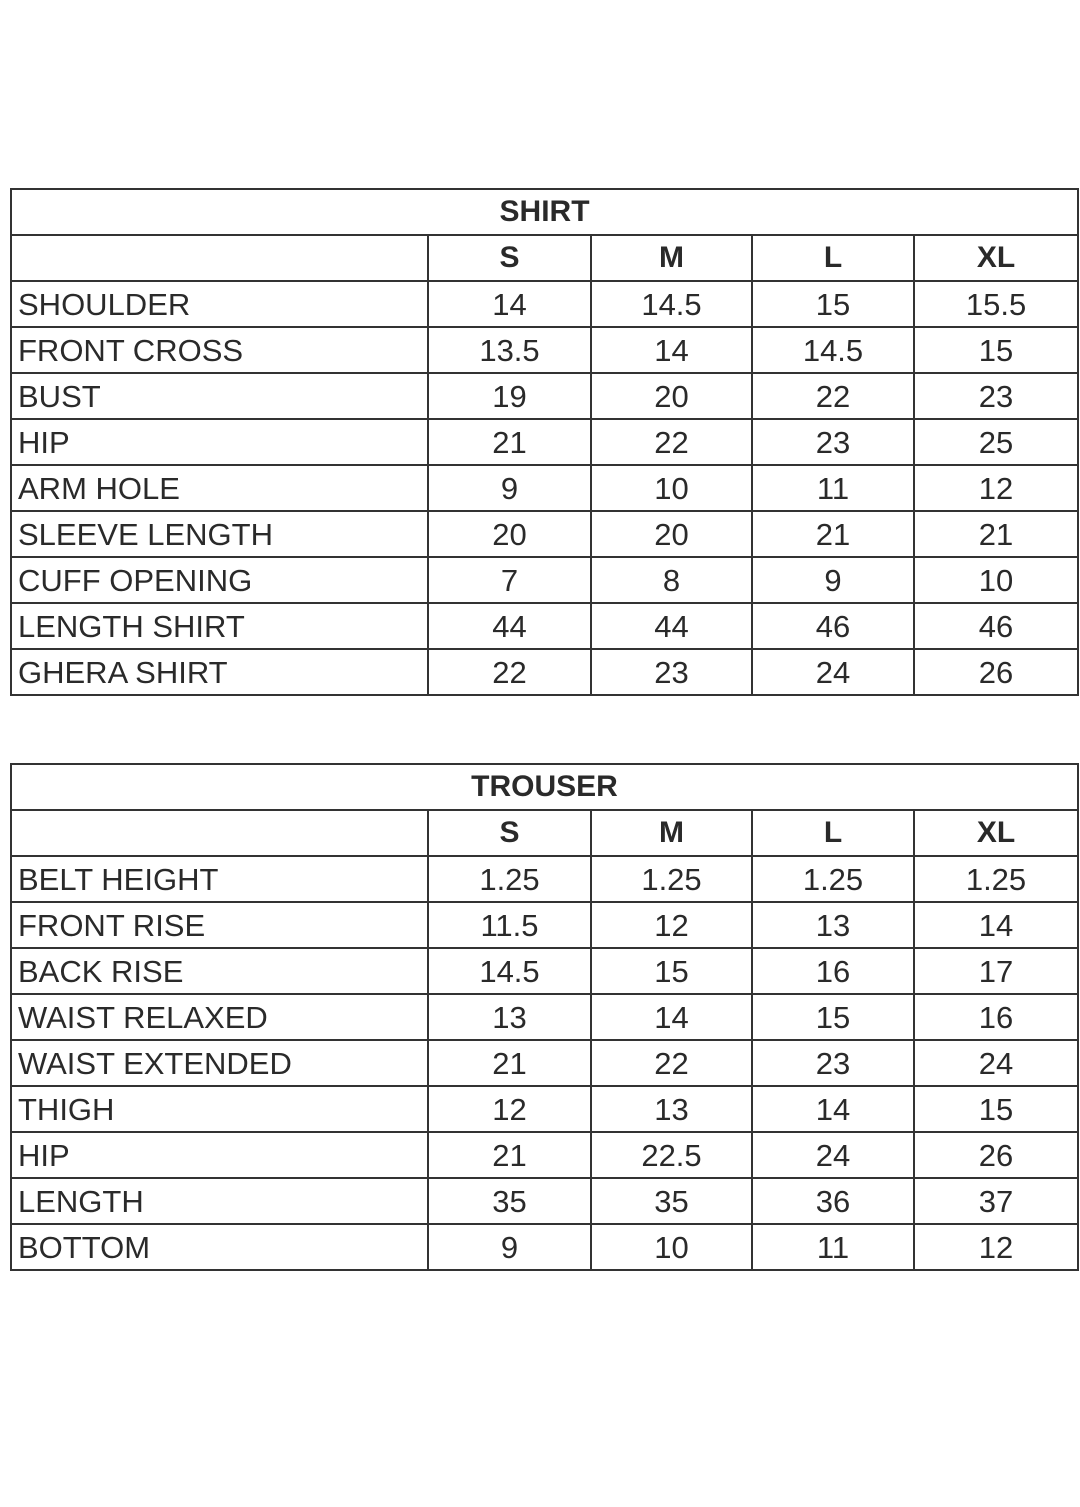 The height and width of the screenshot is (1507, 1080). I want to click on table-title-row: SHIRT, so click(544, 212).